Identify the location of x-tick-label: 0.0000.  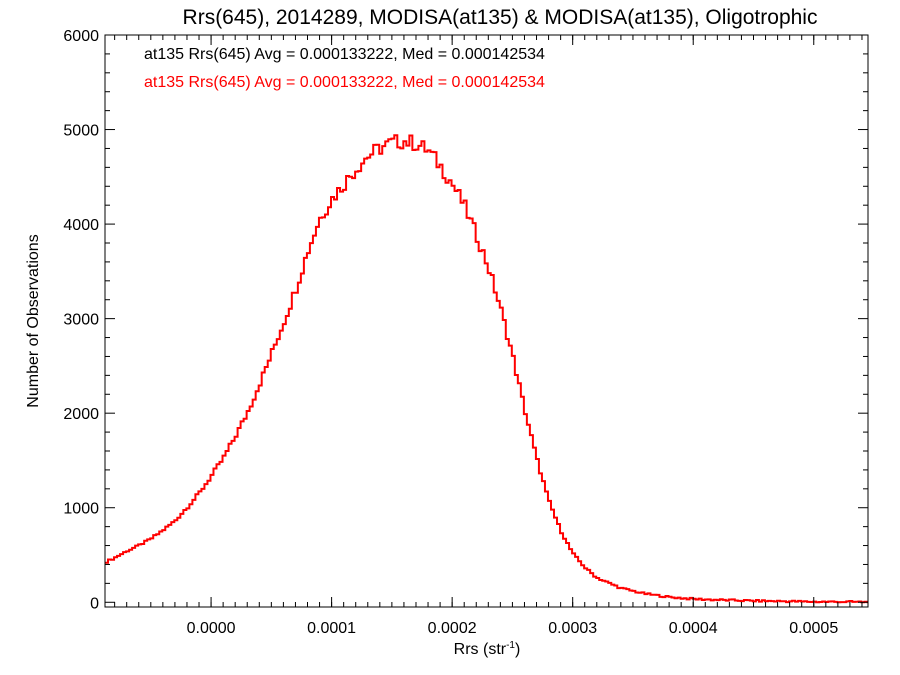
(211, 628).